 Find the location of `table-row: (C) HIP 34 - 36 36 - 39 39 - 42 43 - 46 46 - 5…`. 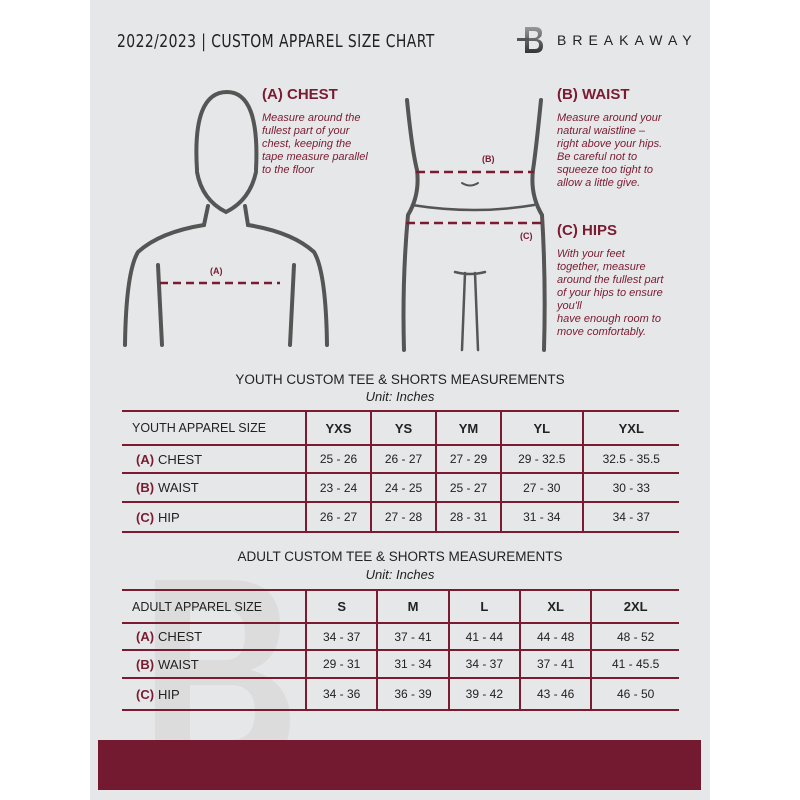

table-row: (C) HIP 34 - 36 36 - 39 39 - 42 43 - 46 46 - 5… is located at coordinates (400, 694).